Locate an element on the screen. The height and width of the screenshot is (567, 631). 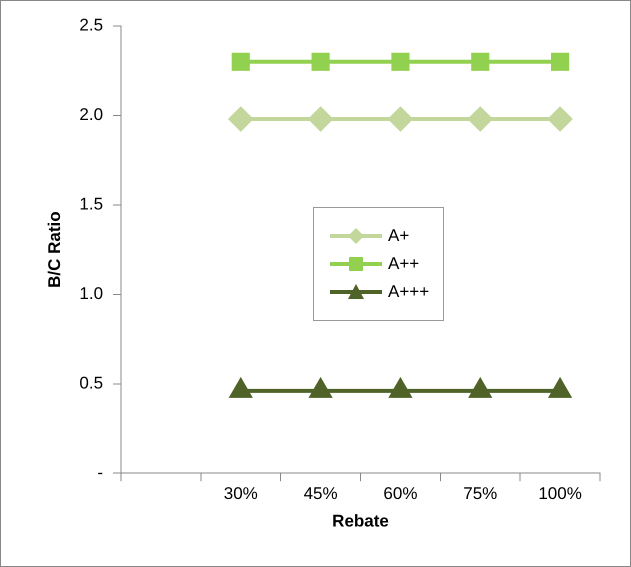
x-tick-label: 75% is located at coordinates (480, 494).